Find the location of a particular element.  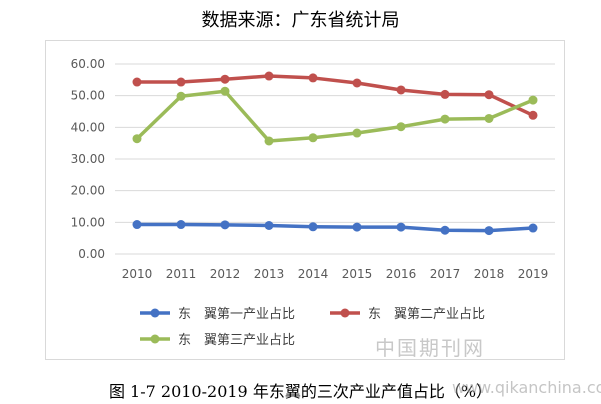

y-tick-label: 20.00 is located at coordinates (88, 191).